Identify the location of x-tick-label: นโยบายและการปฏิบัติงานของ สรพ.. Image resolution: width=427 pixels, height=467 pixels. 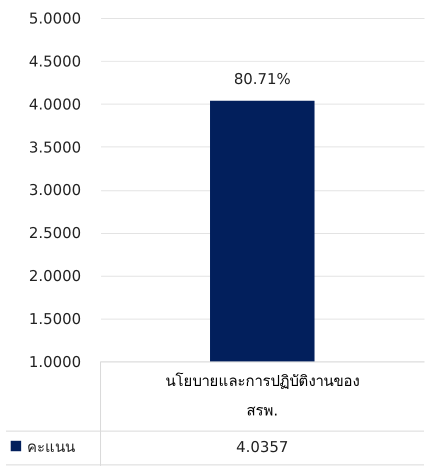
(262, 396).